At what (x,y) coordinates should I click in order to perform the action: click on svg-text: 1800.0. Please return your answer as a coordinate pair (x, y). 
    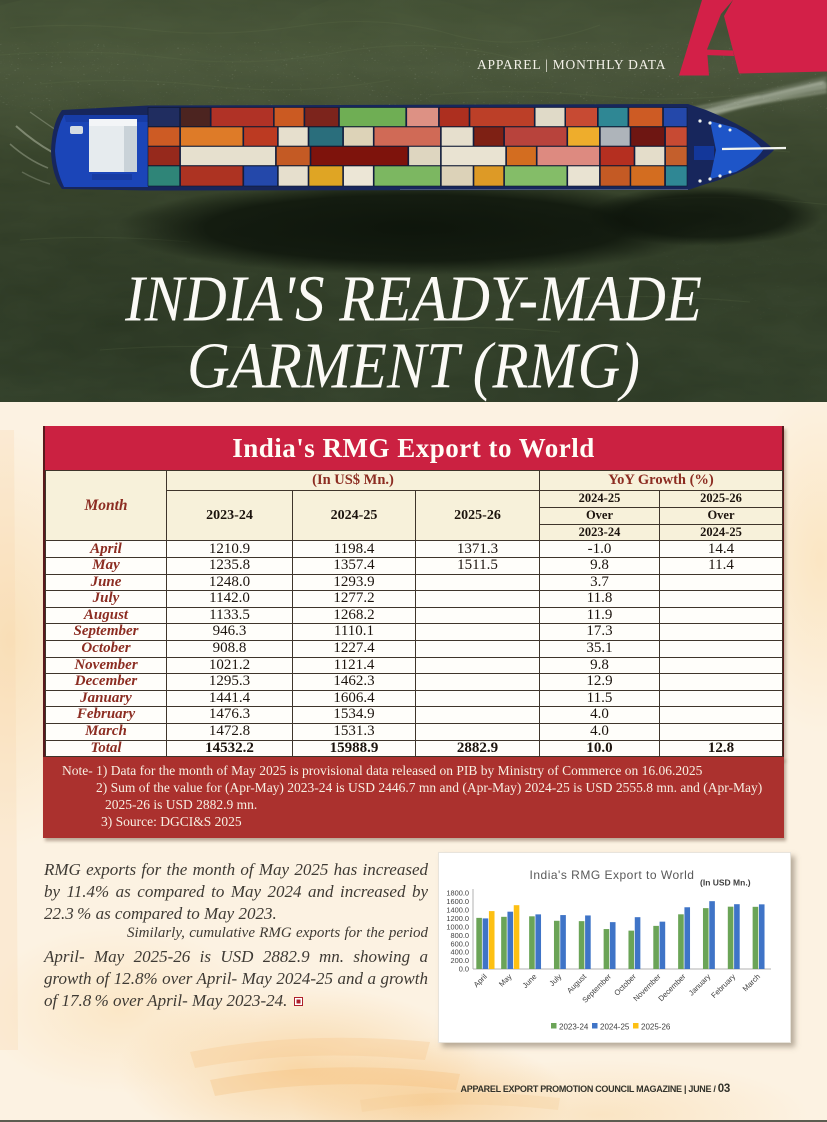
    Looking at the image, I should click on (457, 893).